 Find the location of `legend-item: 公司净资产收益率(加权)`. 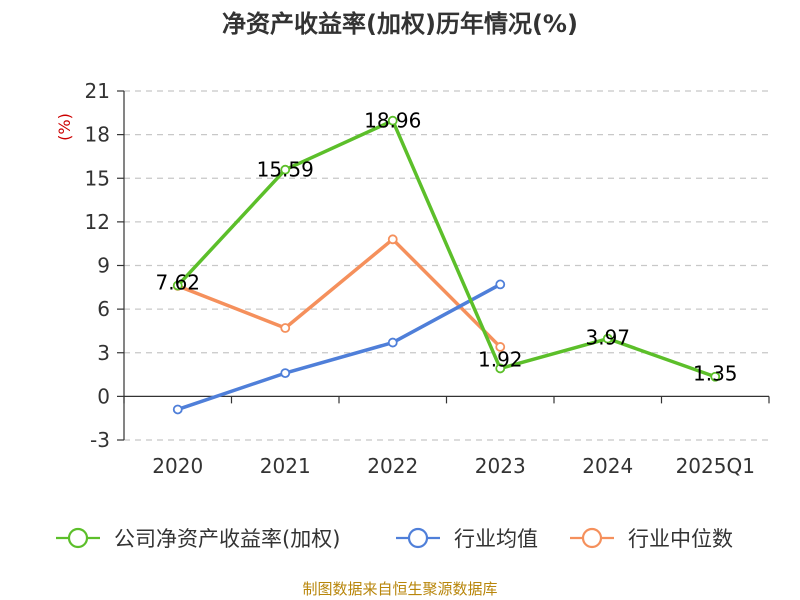

legend-item: 公司净资产收益率(加权) is located at coordinates (198, 539).